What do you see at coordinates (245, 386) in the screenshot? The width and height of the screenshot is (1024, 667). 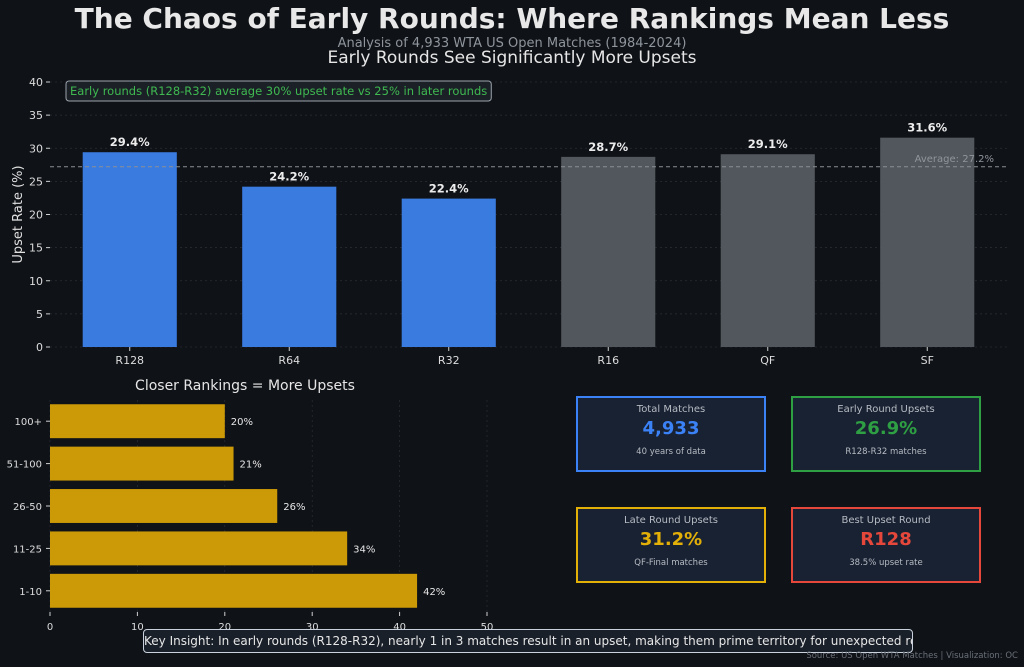 I see `ranking-chart-title: Closer Rankings = More Upsets` at bounding box center [245, 386].